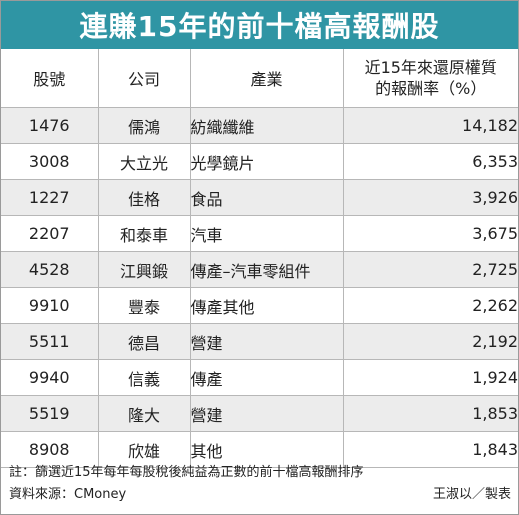 This screenshot has width=519, height=515. I want to click on footnote: 註：篩選近15年每年每股稅後純益為正數的前十檔高報酬排序, so click(186, 472).